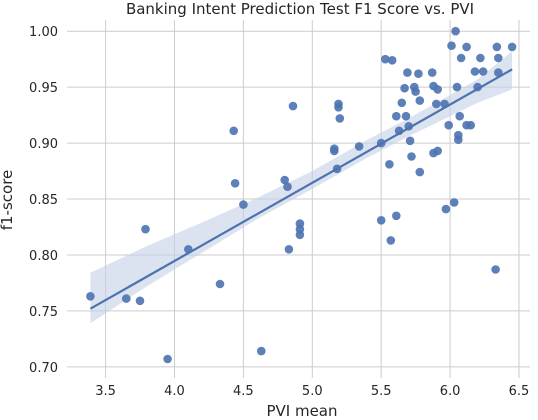  Describe the element at coordinates (105, 391) in the screenshot. I see `x-tick-label: 3.5` at that location.